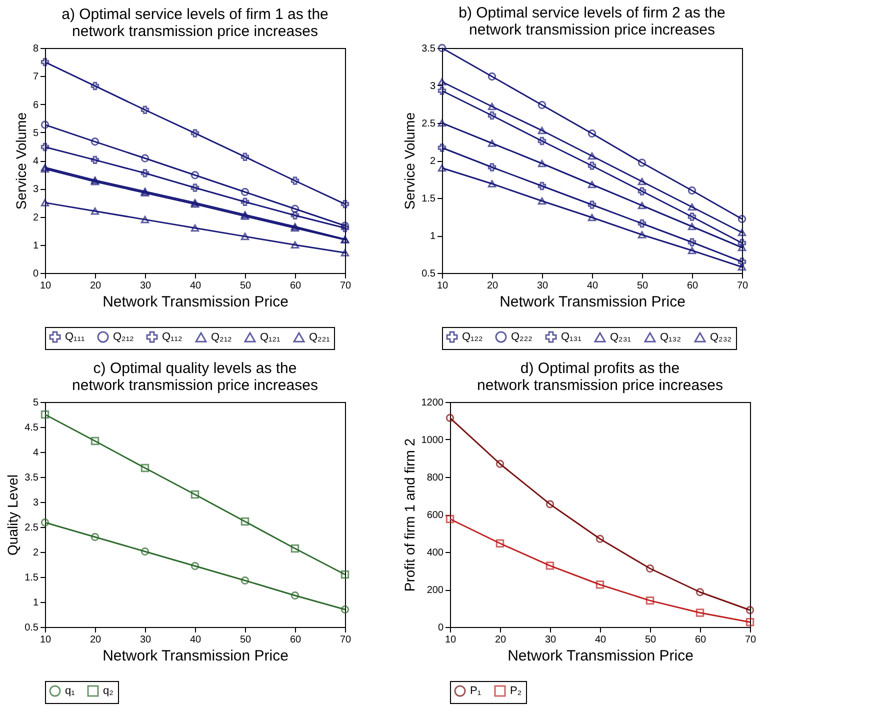  Describe the element at coordinates (409, 515) in the screenshot. I see `y-axis-title: Profit of firm 1 and firm 2` at that location.